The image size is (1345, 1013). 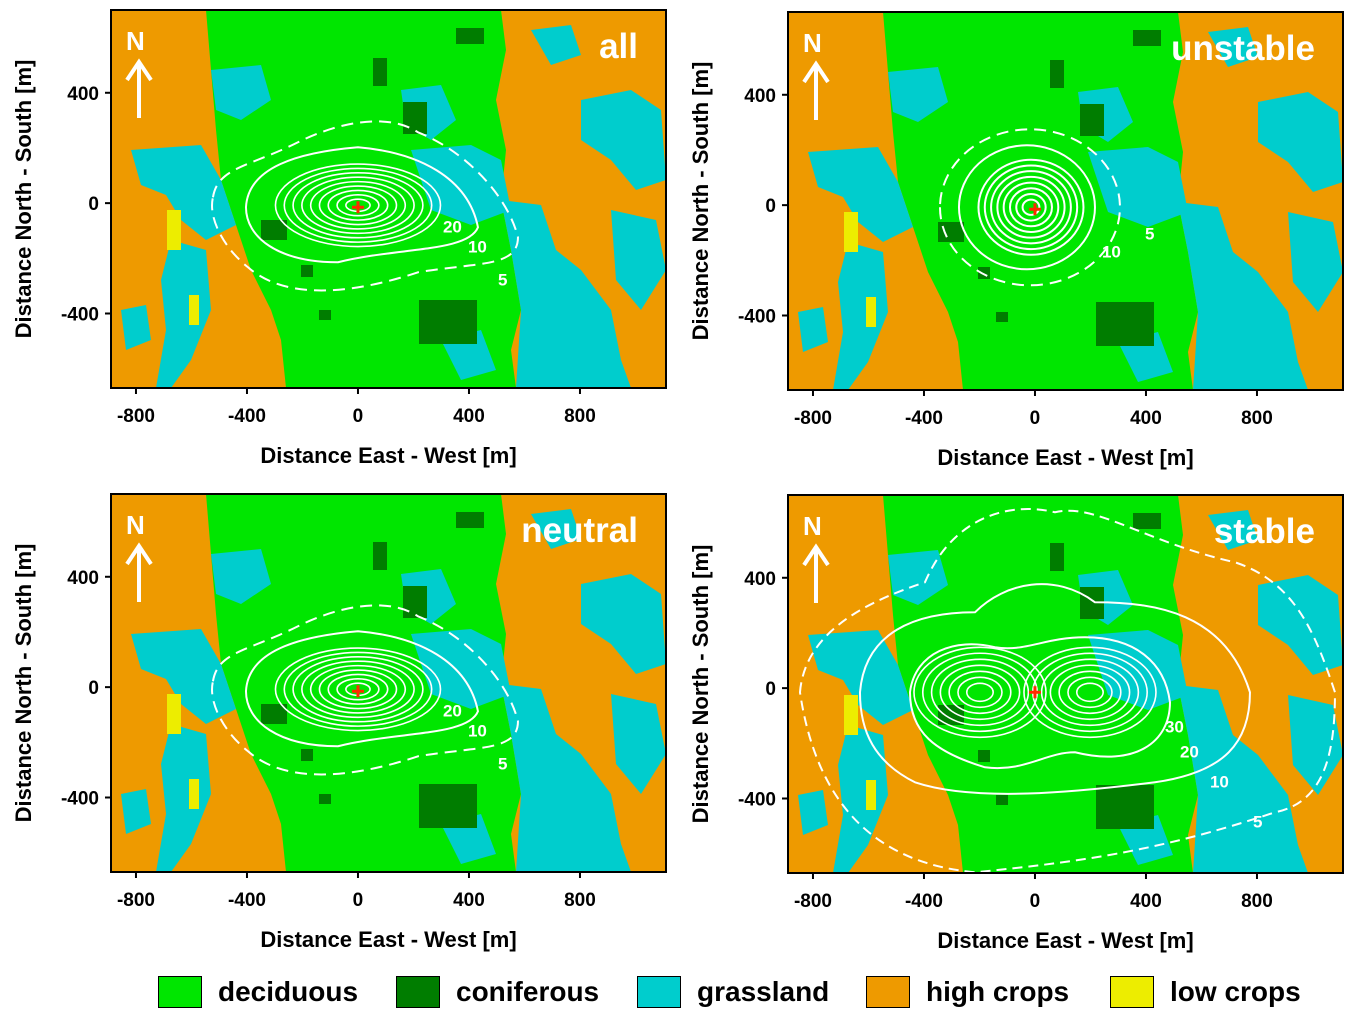 I want to click on contour-label-30: 30, so click(x=1174, y=726).